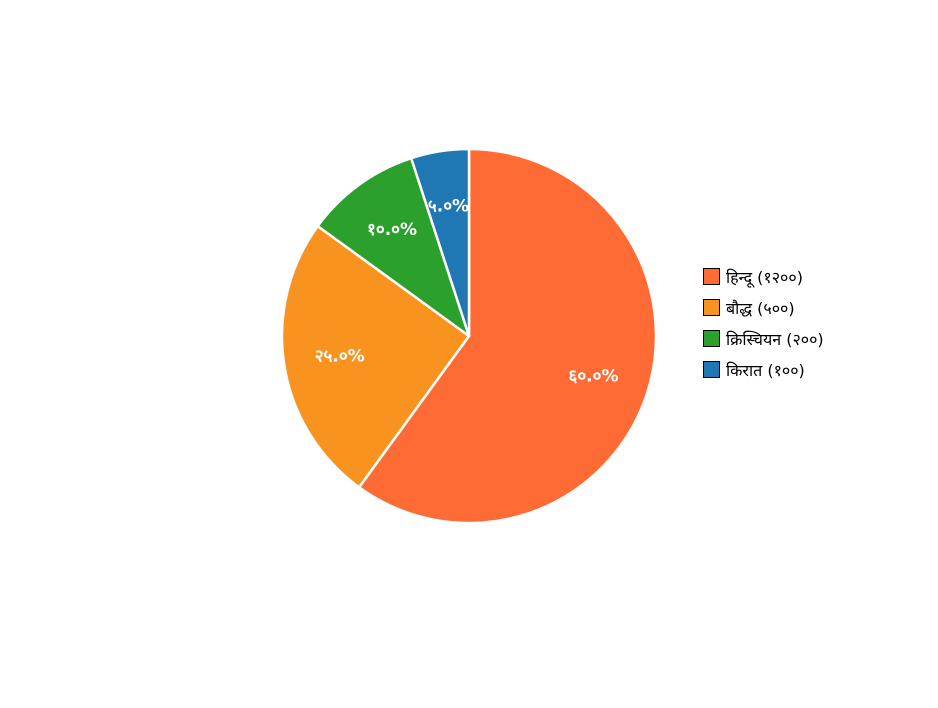  What do you see at coordinates (775, 339) in the screenshot?
I see `legend-label: क्रिस्चियन (२००)` at bounding box center [775, 339].